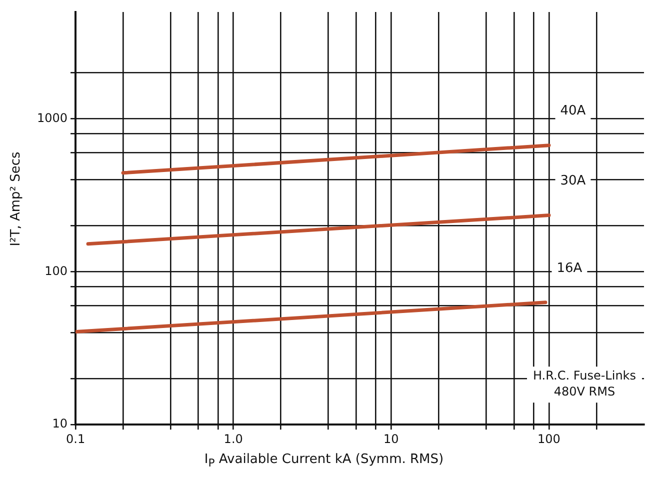 Image resolution: width=648 pixels, height=478 pixels. What do you see at coordinates (16, 199) in the screenshot?
I see `y-axis-title: I²T, Amp² Secs` at bounding box center [16, 199].